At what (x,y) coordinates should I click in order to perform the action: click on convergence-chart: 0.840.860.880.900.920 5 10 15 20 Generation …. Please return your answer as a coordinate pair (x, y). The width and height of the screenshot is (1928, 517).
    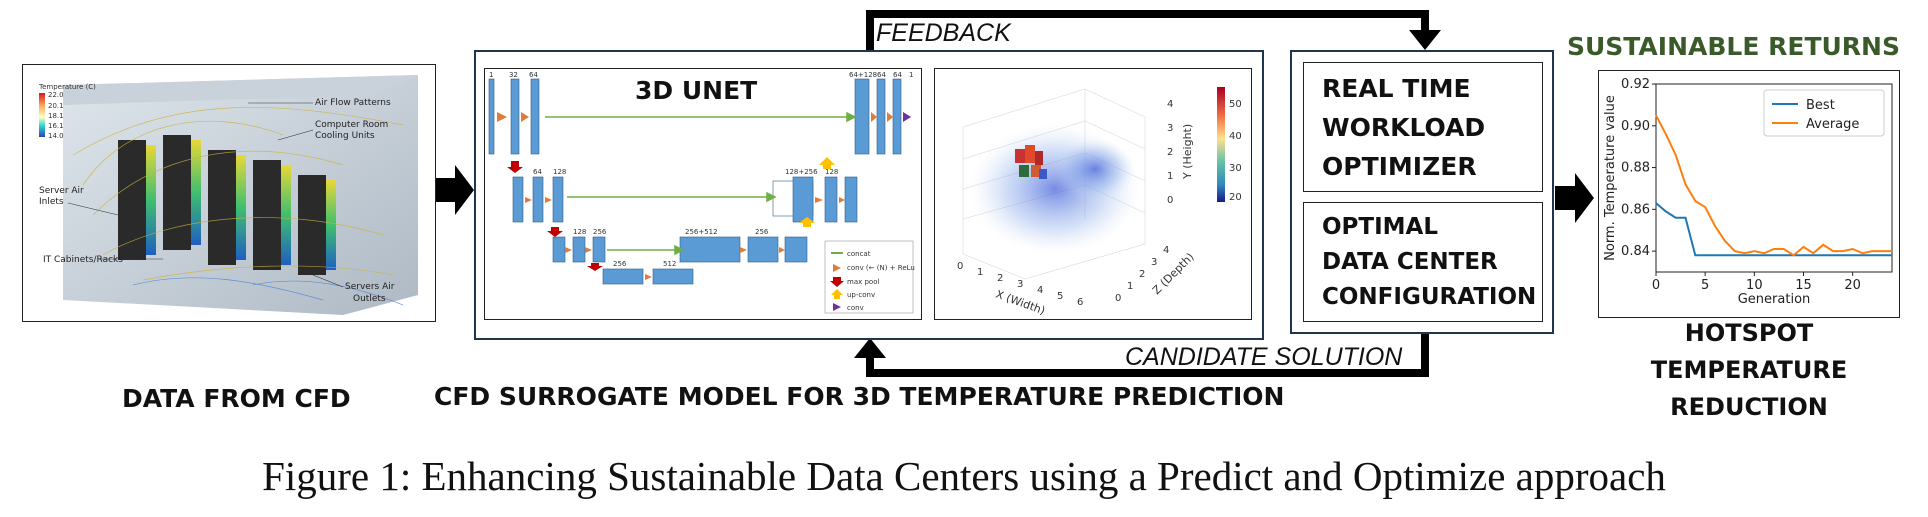
    Looking at the image, I should click on (1748, 192).